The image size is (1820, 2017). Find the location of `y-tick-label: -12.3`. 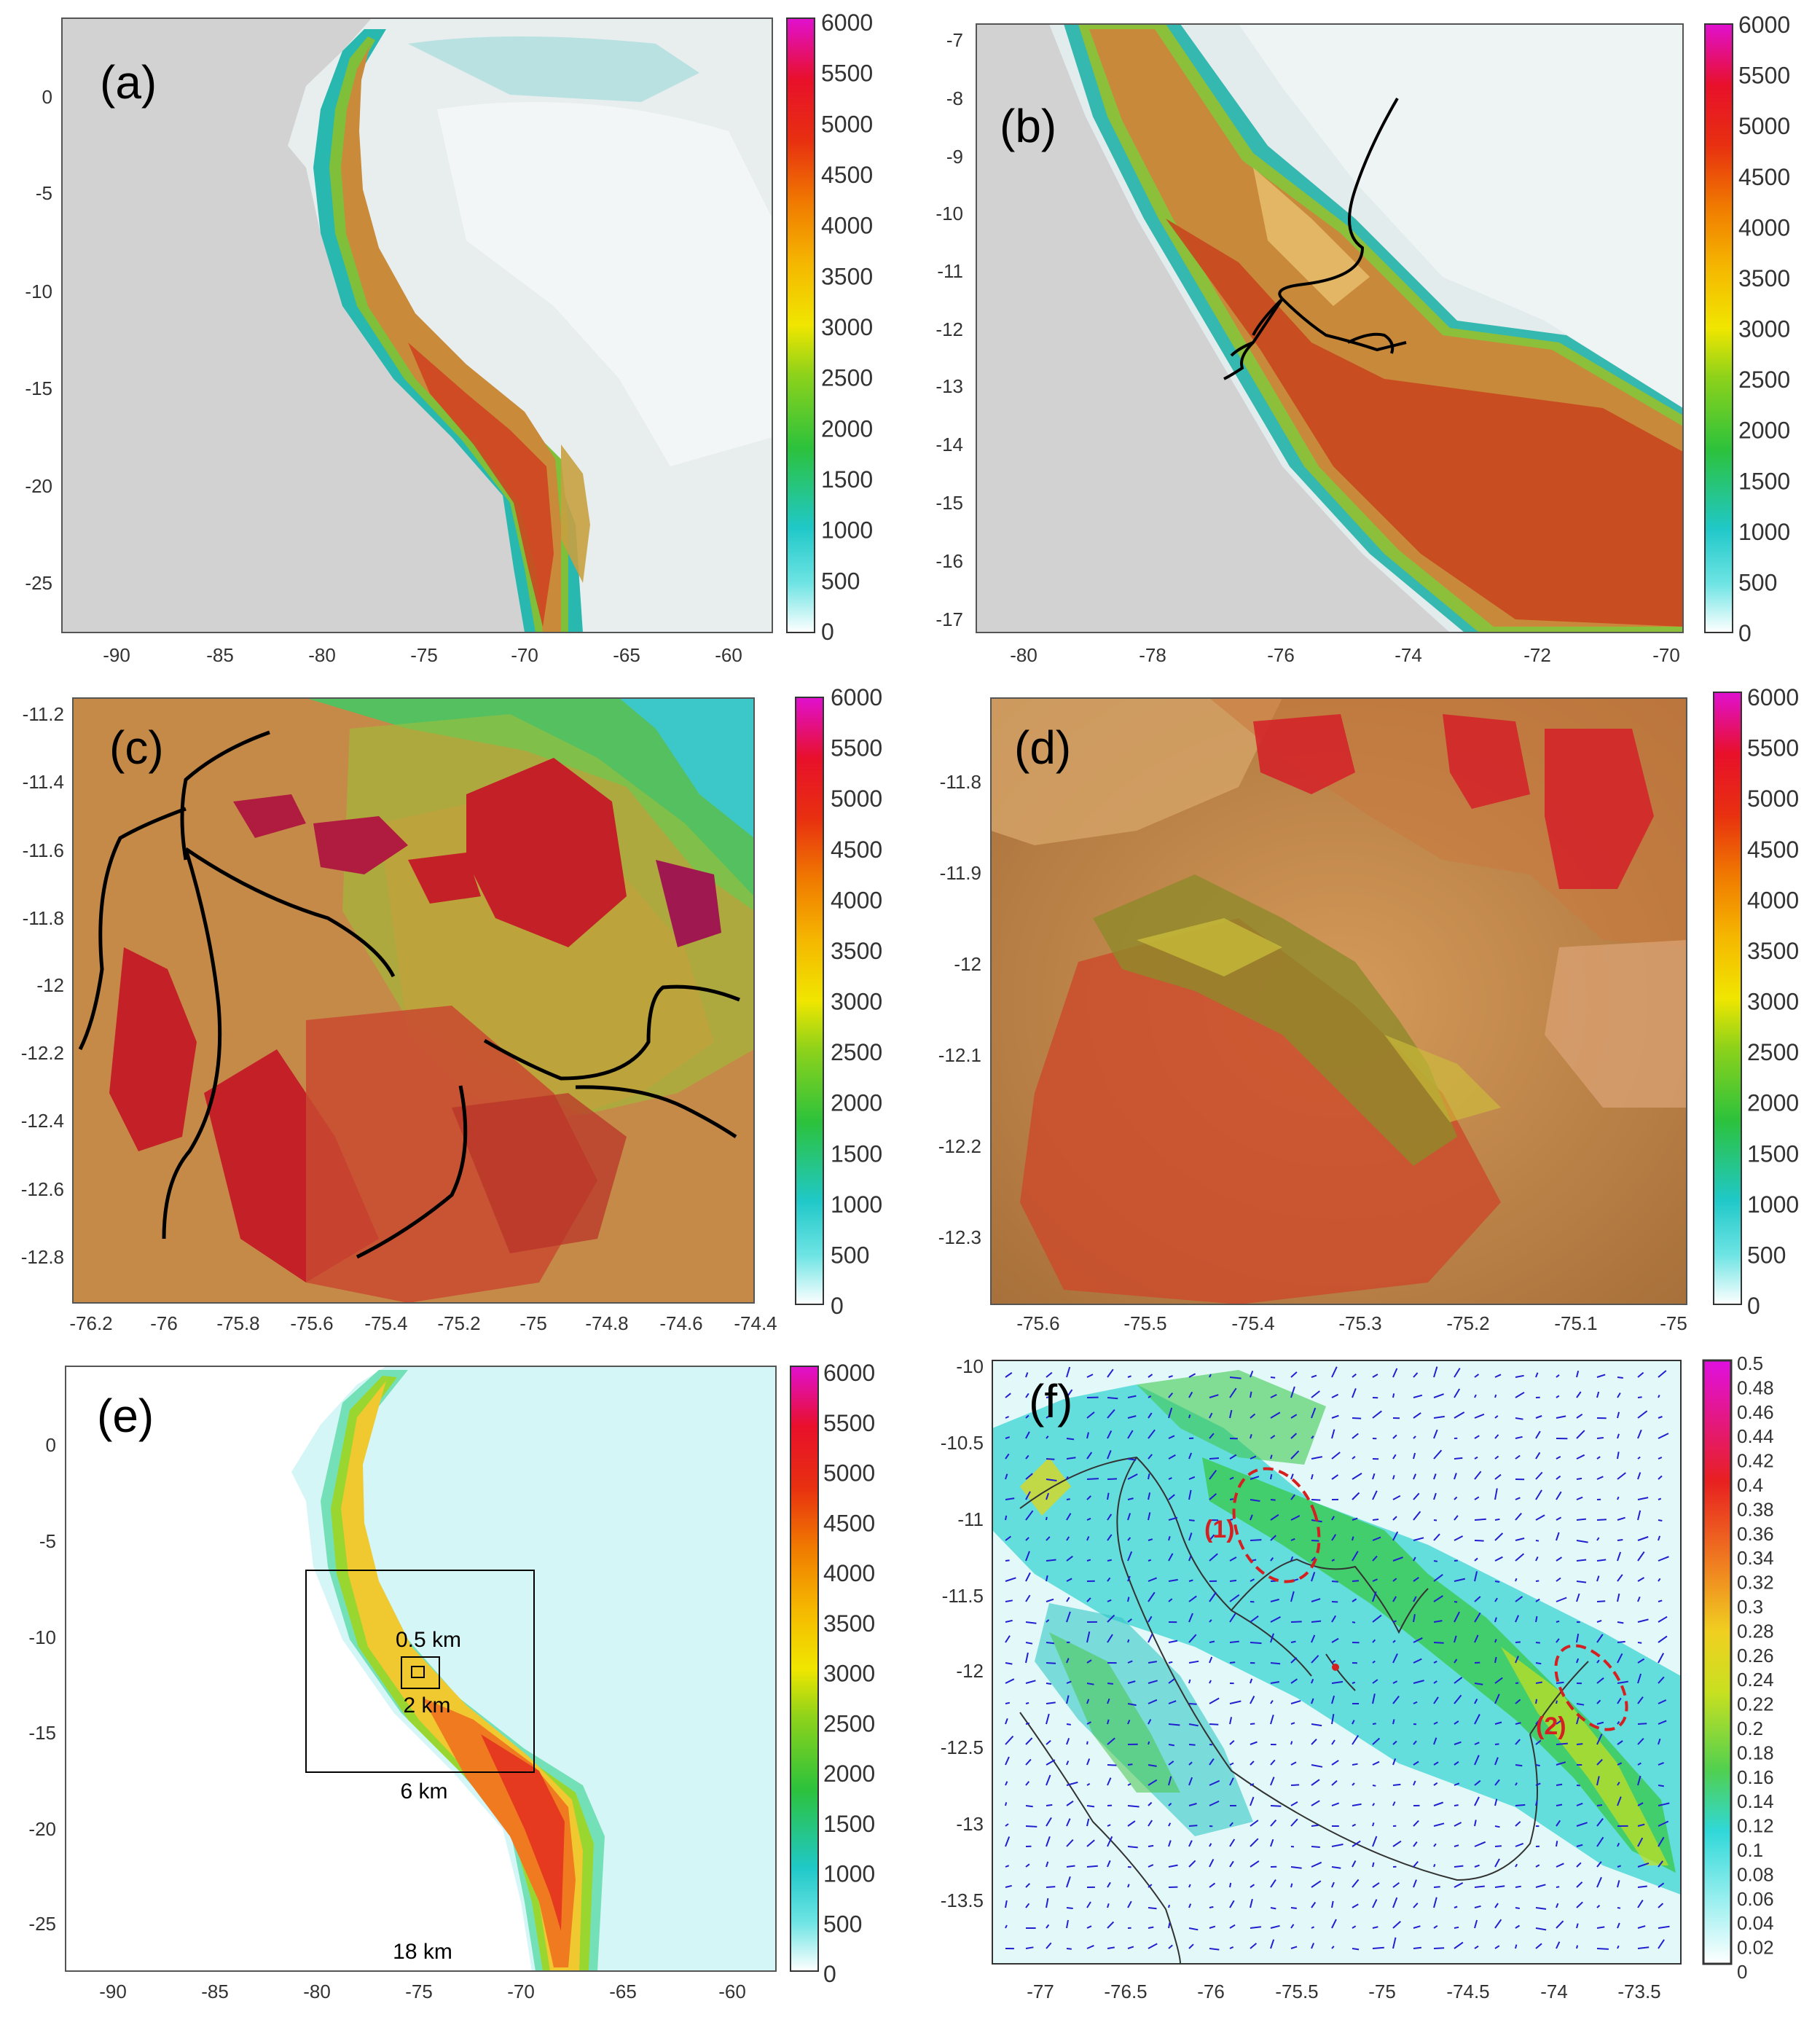

y-tick-label: -12.3 is located at coordinates (959, 1237).